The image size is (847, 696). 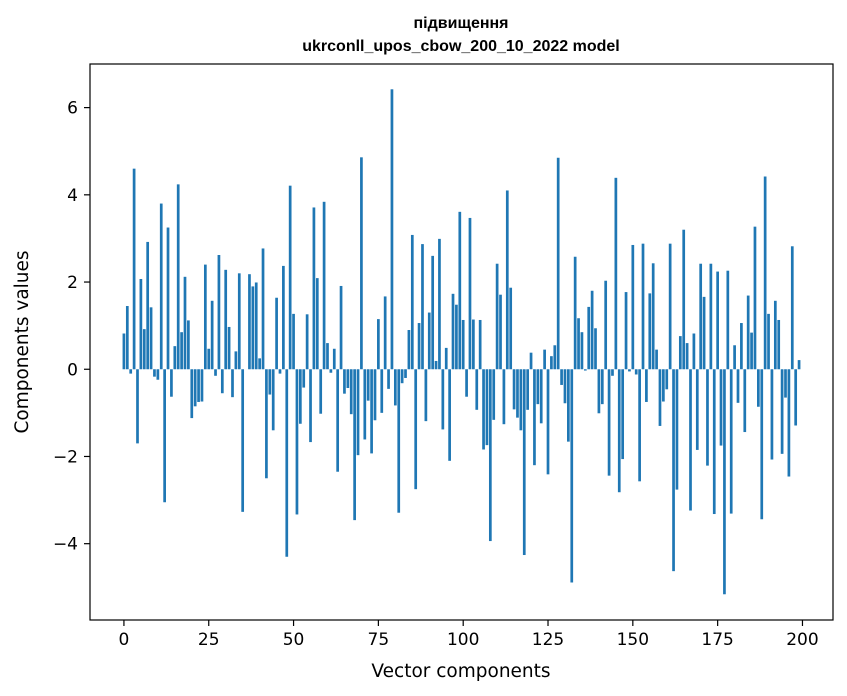 I want to click on y-tick-label: −4, so click(x=65, y=545).